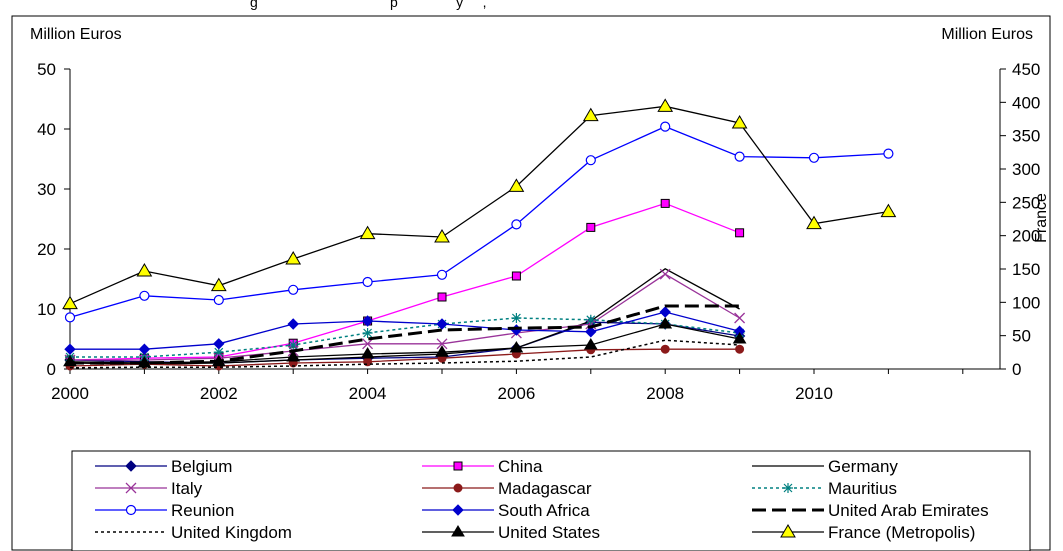 This screenshot has width=1063, height=551. I want to click on legend-label: United States, so click(549, 532).